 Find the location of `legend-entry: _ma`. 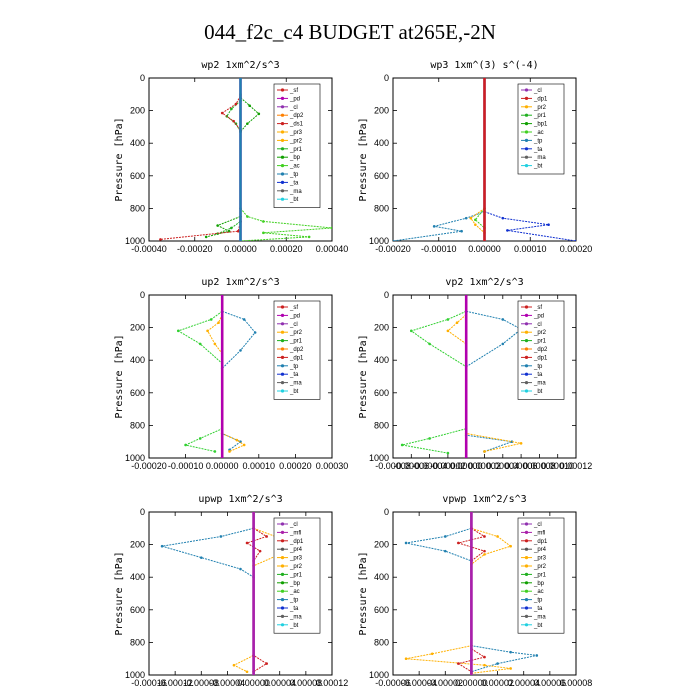

legend-entry: _ma is located at coordinates (539, 158).